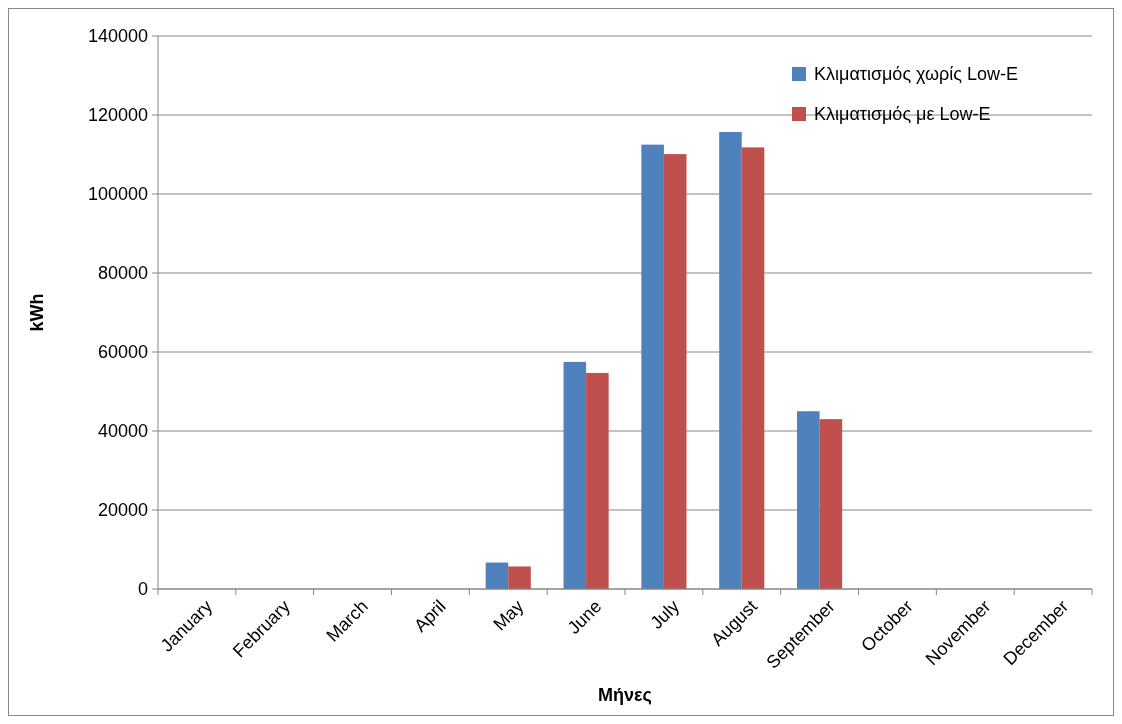  What do you see at coordinates (117, 194) in the screenshot?
I see `y-tick-label: 100000` at bounding box center [117, 194].